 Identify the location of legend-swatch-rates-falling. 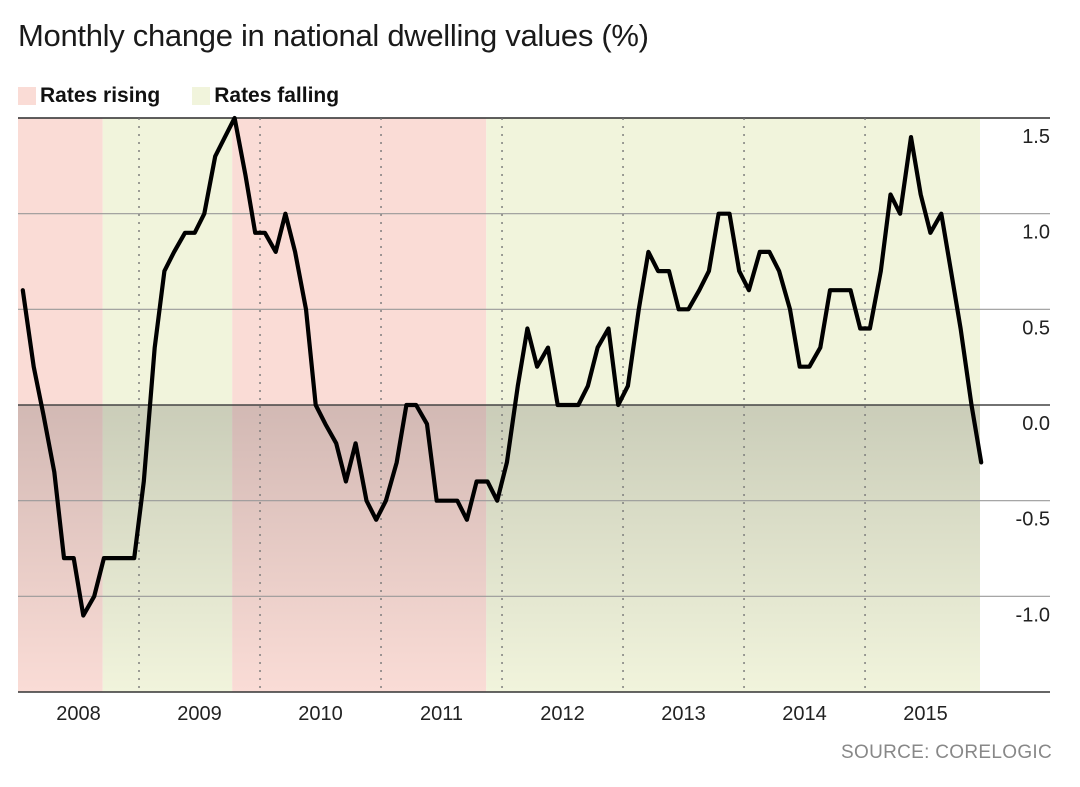
(201, 96).